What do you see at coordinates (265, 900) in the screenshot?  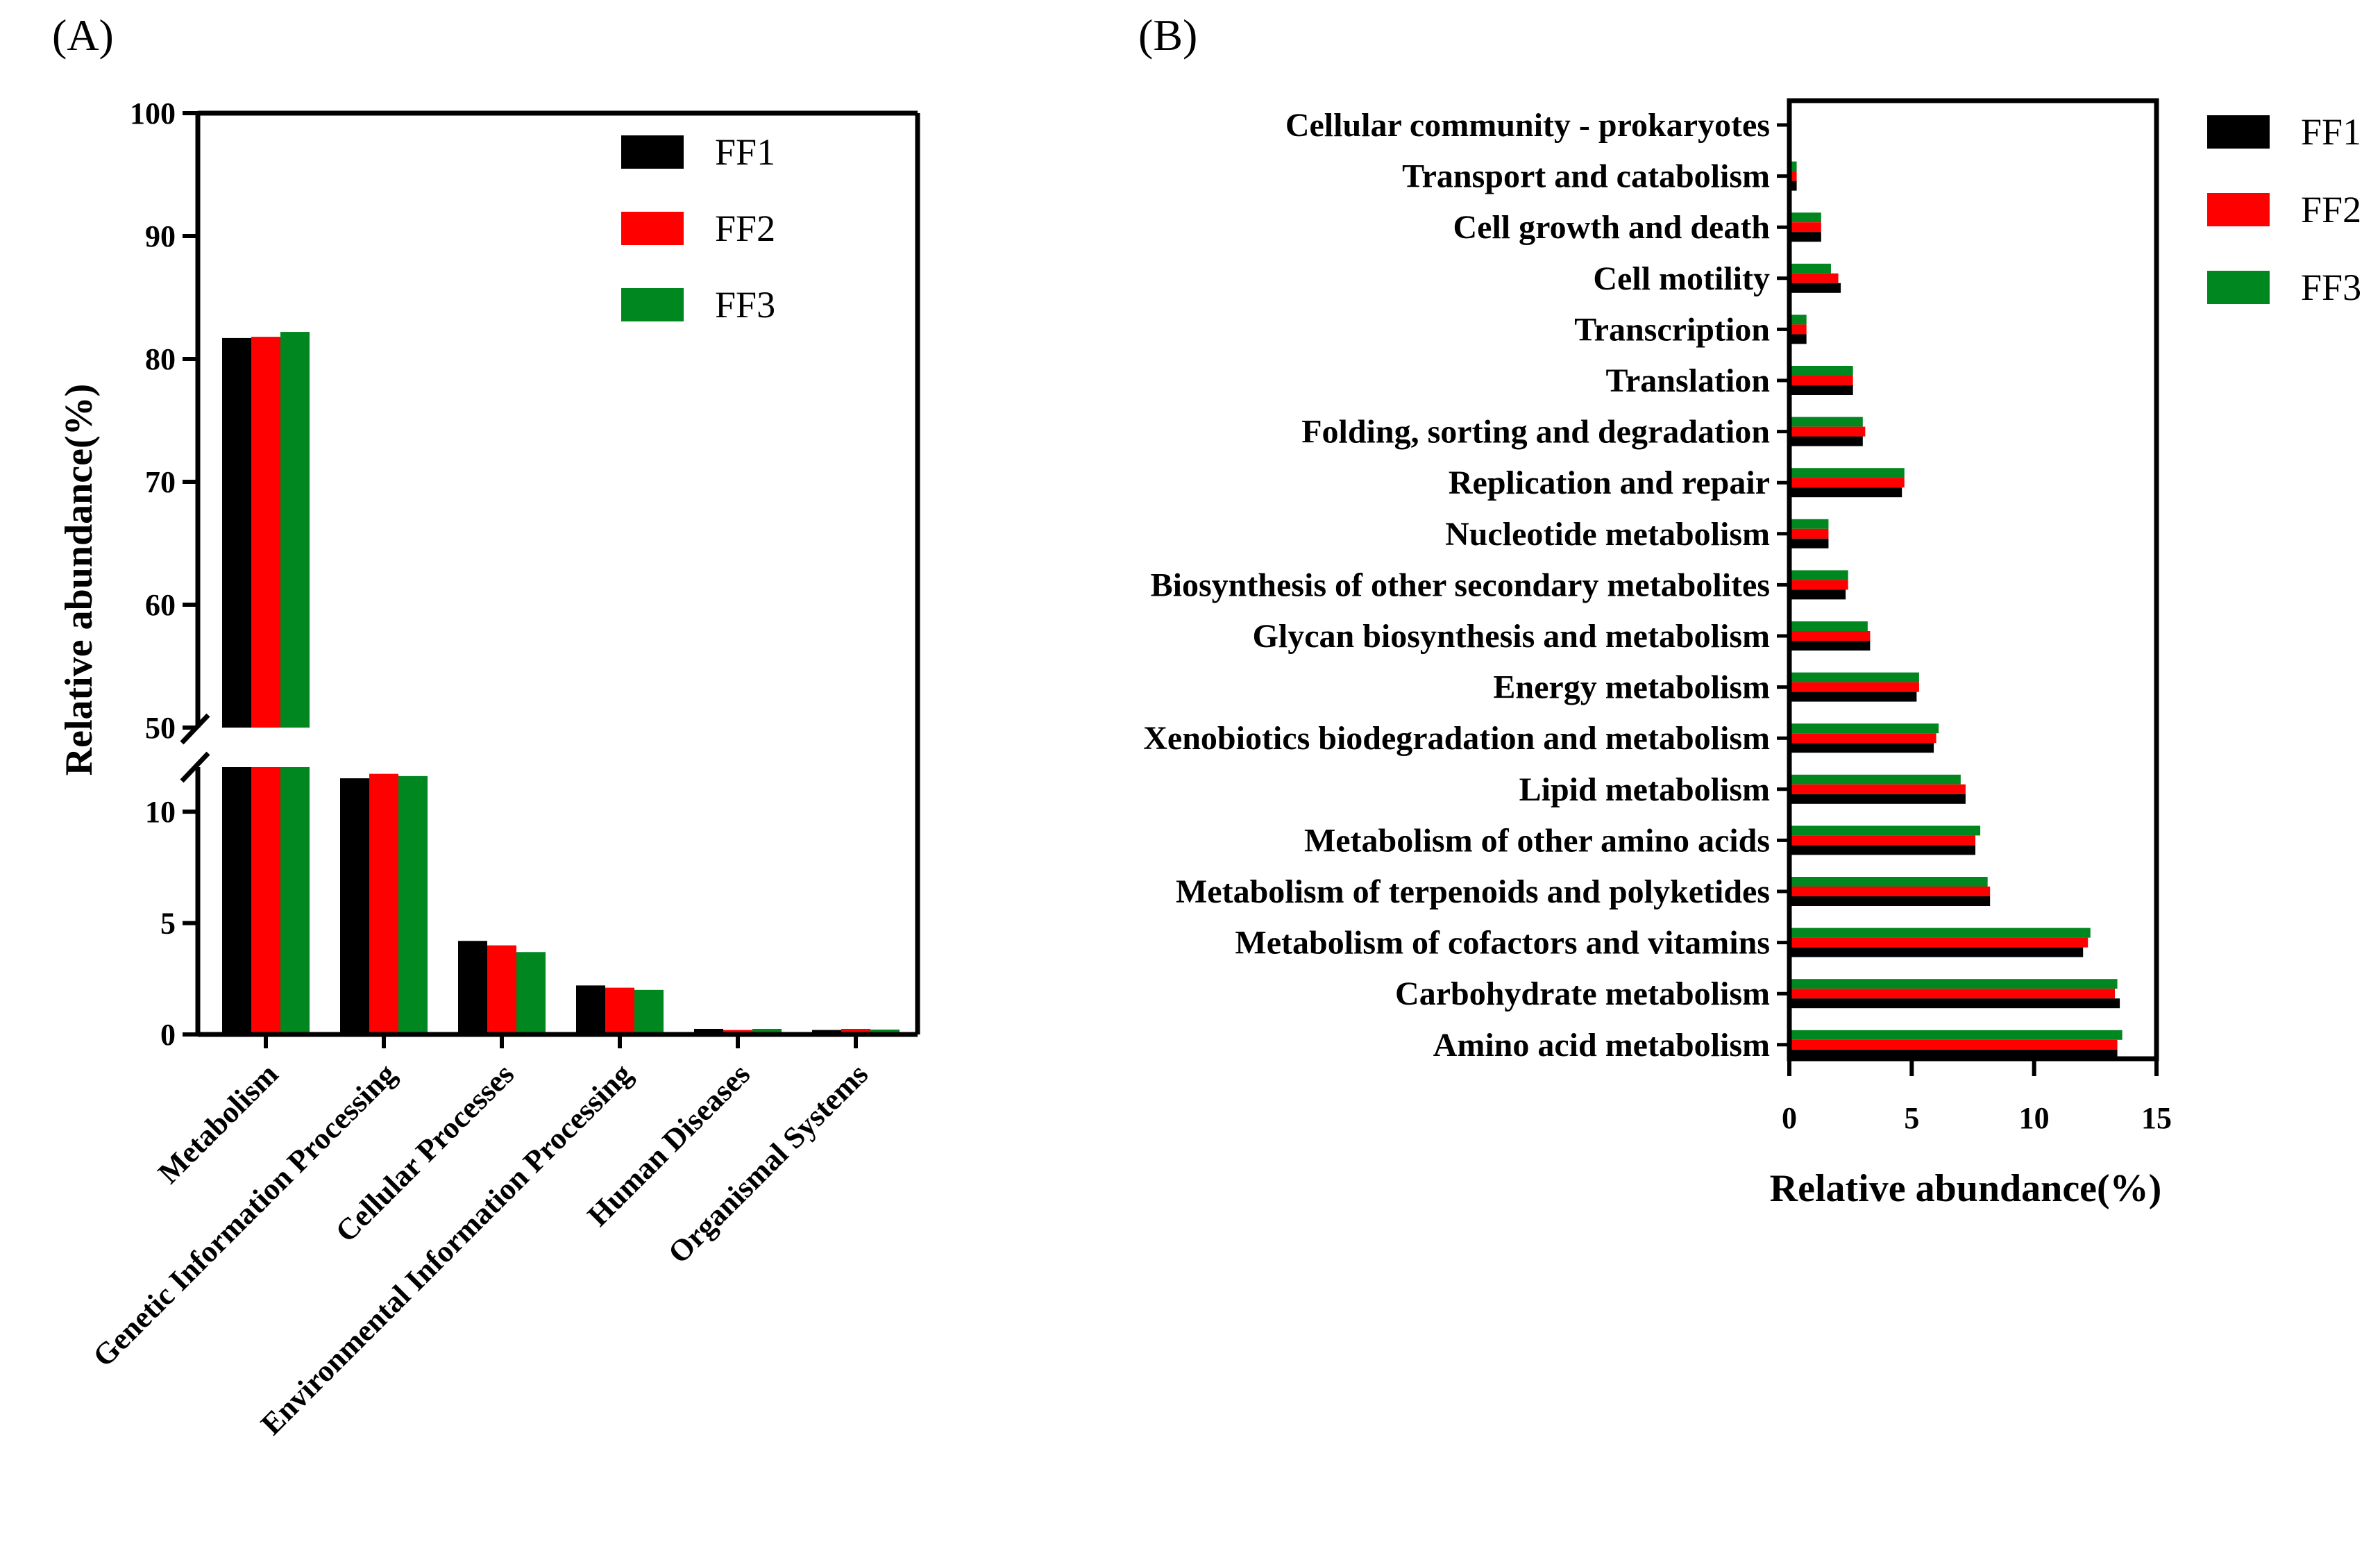 I see `a-bar-ff2-lower` at bounding box center [265, 900].